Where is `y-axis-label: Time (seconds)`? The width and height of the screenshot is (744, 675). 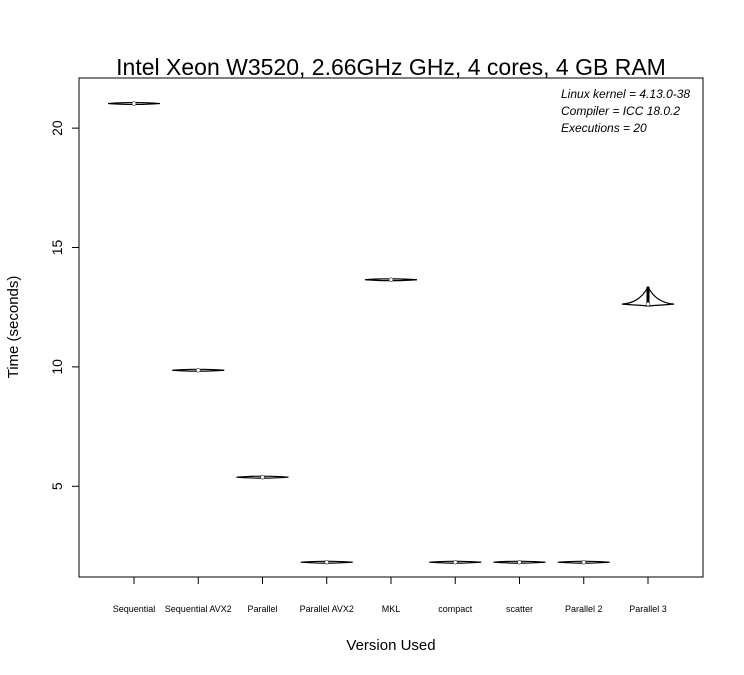 y-axis-label: Time (seconds) is located at coordinates (13, 327).